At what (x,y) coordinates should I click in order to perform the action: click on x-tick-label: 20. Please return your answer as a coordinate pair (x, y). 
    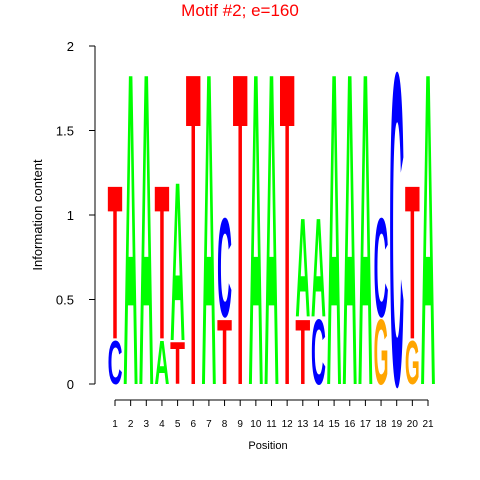
    Looking at the image, I should click on (413, 424).